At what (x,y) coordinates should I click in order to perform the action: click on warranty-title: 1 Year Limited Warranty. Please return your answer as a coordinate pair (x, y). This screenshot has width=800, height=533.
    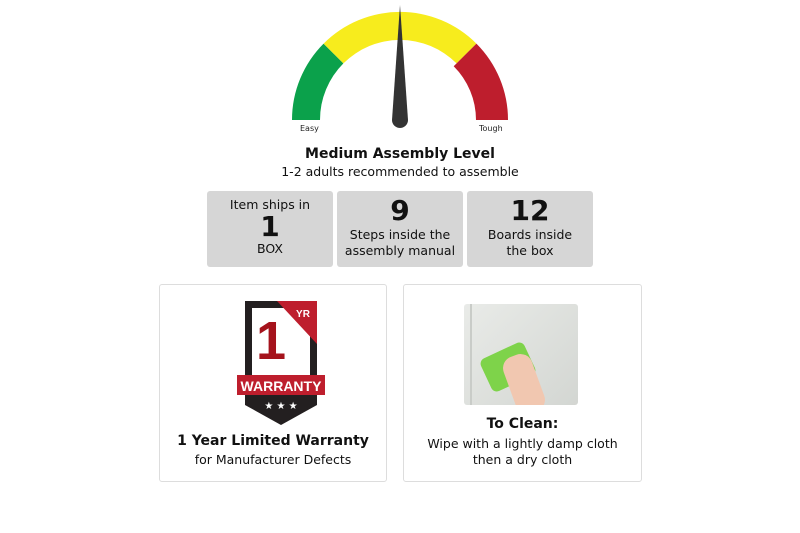
    Looking at the image, I should click on (273, 441).